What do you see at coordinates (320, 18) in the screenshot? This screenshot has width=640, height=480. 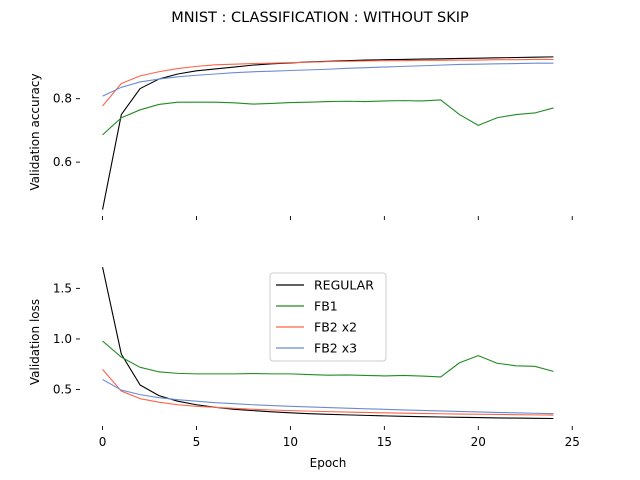 I see `figure-title: MNIST : CLASSIFICATION : WITHOUT SKIP` at bounding box center [320, 18].